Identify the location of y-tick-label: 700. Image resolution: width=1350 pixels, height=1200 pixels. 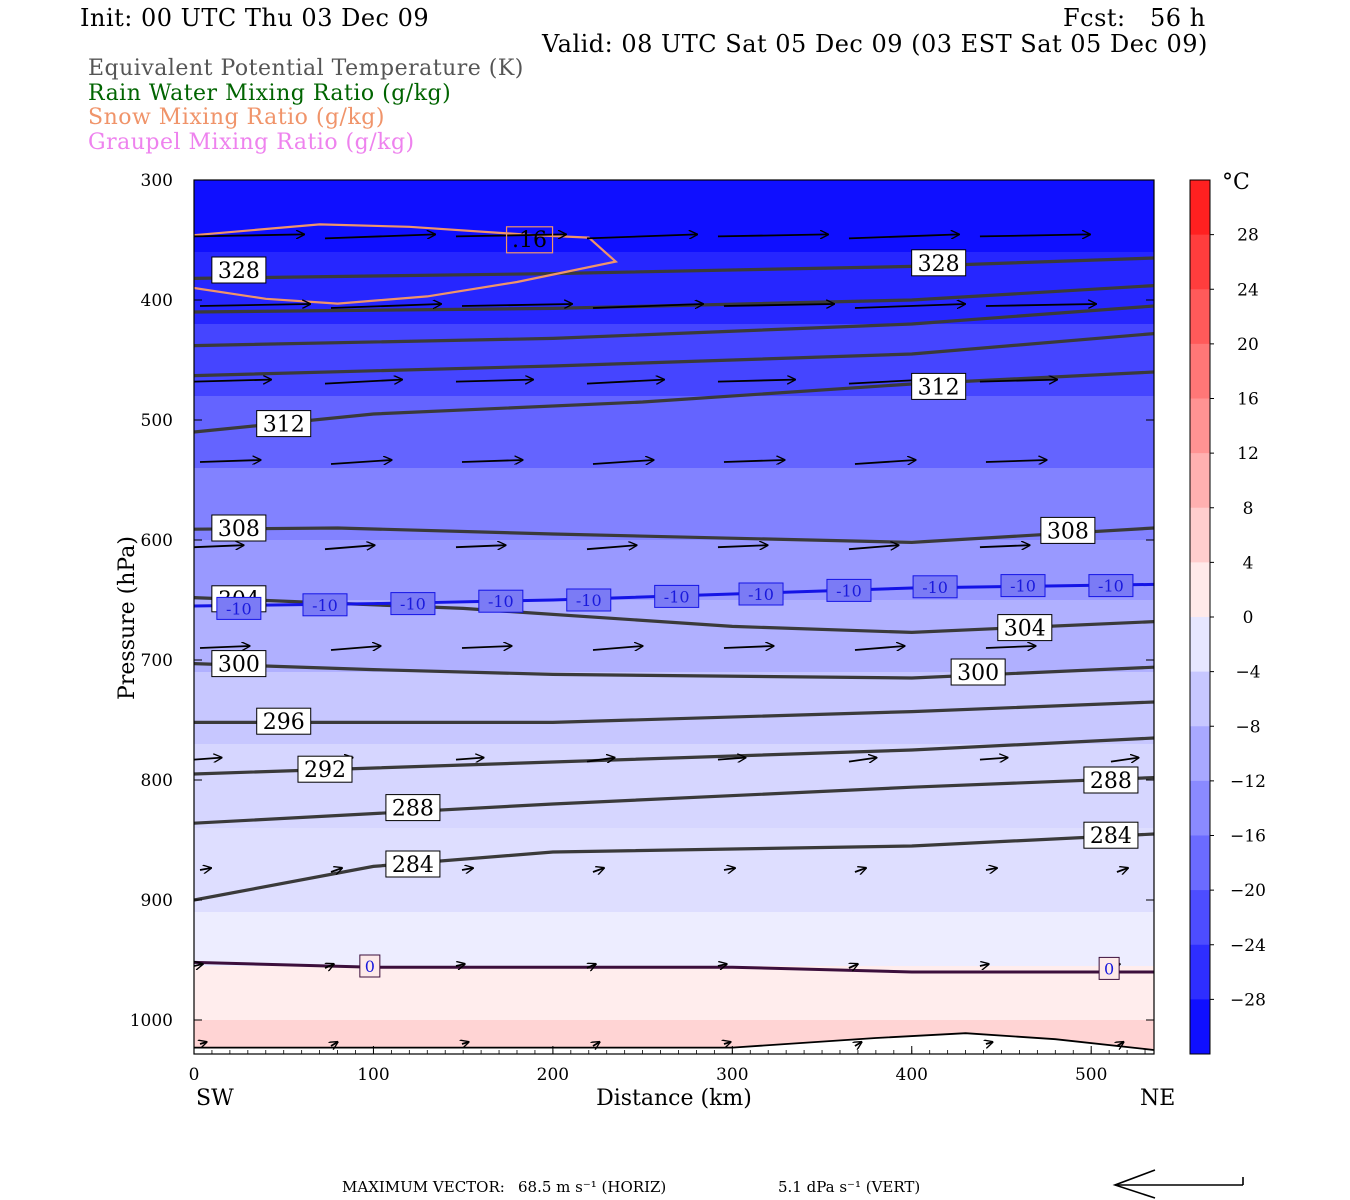
(157, 661).